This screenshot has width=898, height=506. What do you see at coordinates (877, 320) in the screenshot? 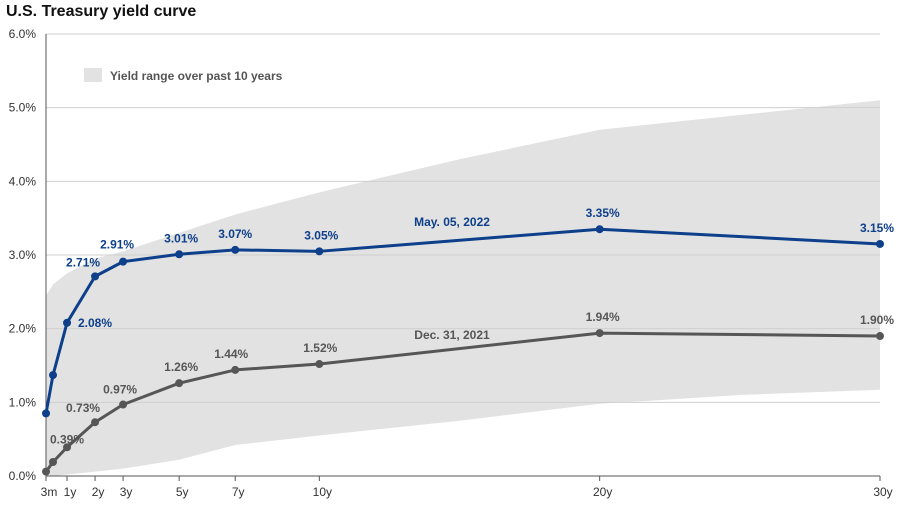
I see `data-label: 1.90%` at bounding box center [877, 320].